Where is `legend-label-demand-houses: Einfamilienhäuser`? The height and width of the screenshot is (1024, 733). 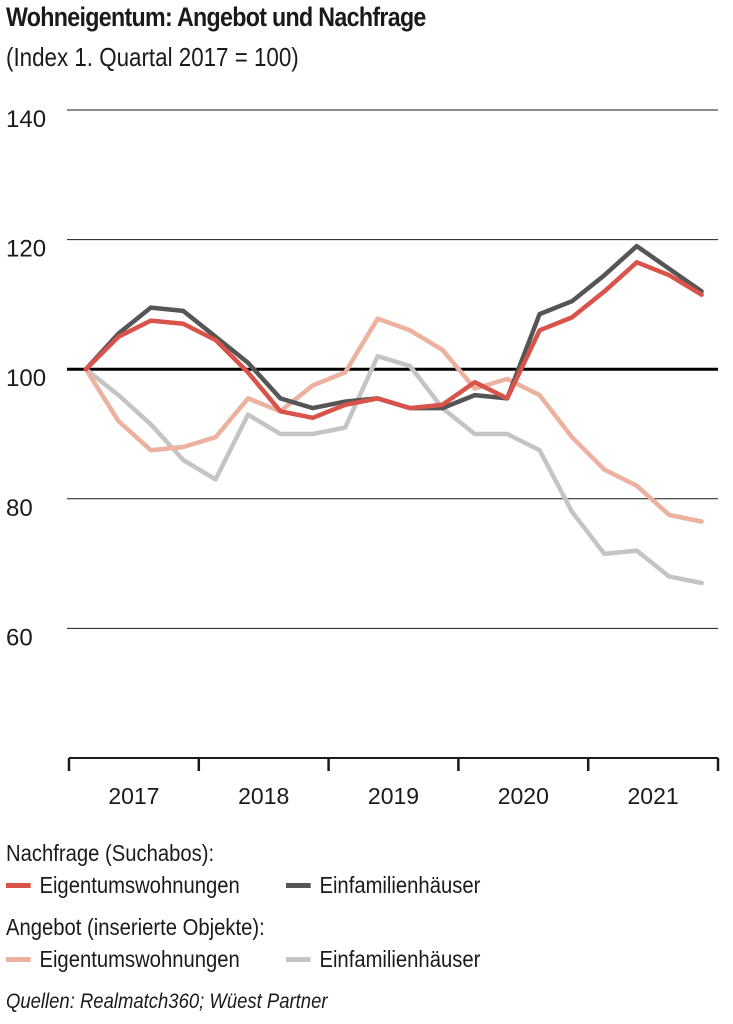
legend-label-demand-houses: Einfamilienhäuser is located at coordinates (400, 885).